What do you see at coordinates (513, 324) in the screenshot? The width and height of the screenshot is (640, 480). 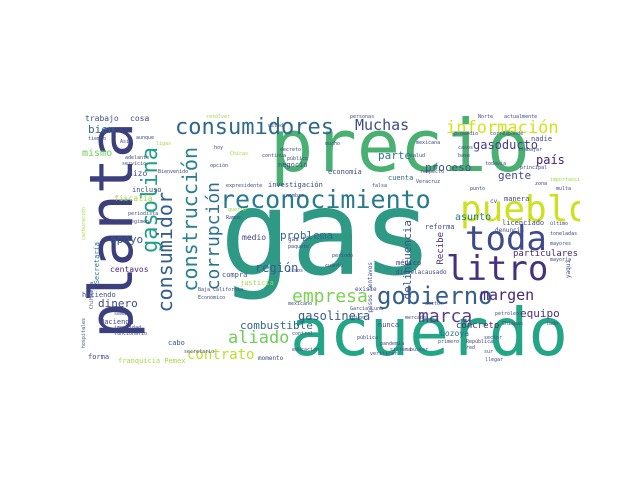 I see `word: Chiapas` at bounding box center [513, 324].